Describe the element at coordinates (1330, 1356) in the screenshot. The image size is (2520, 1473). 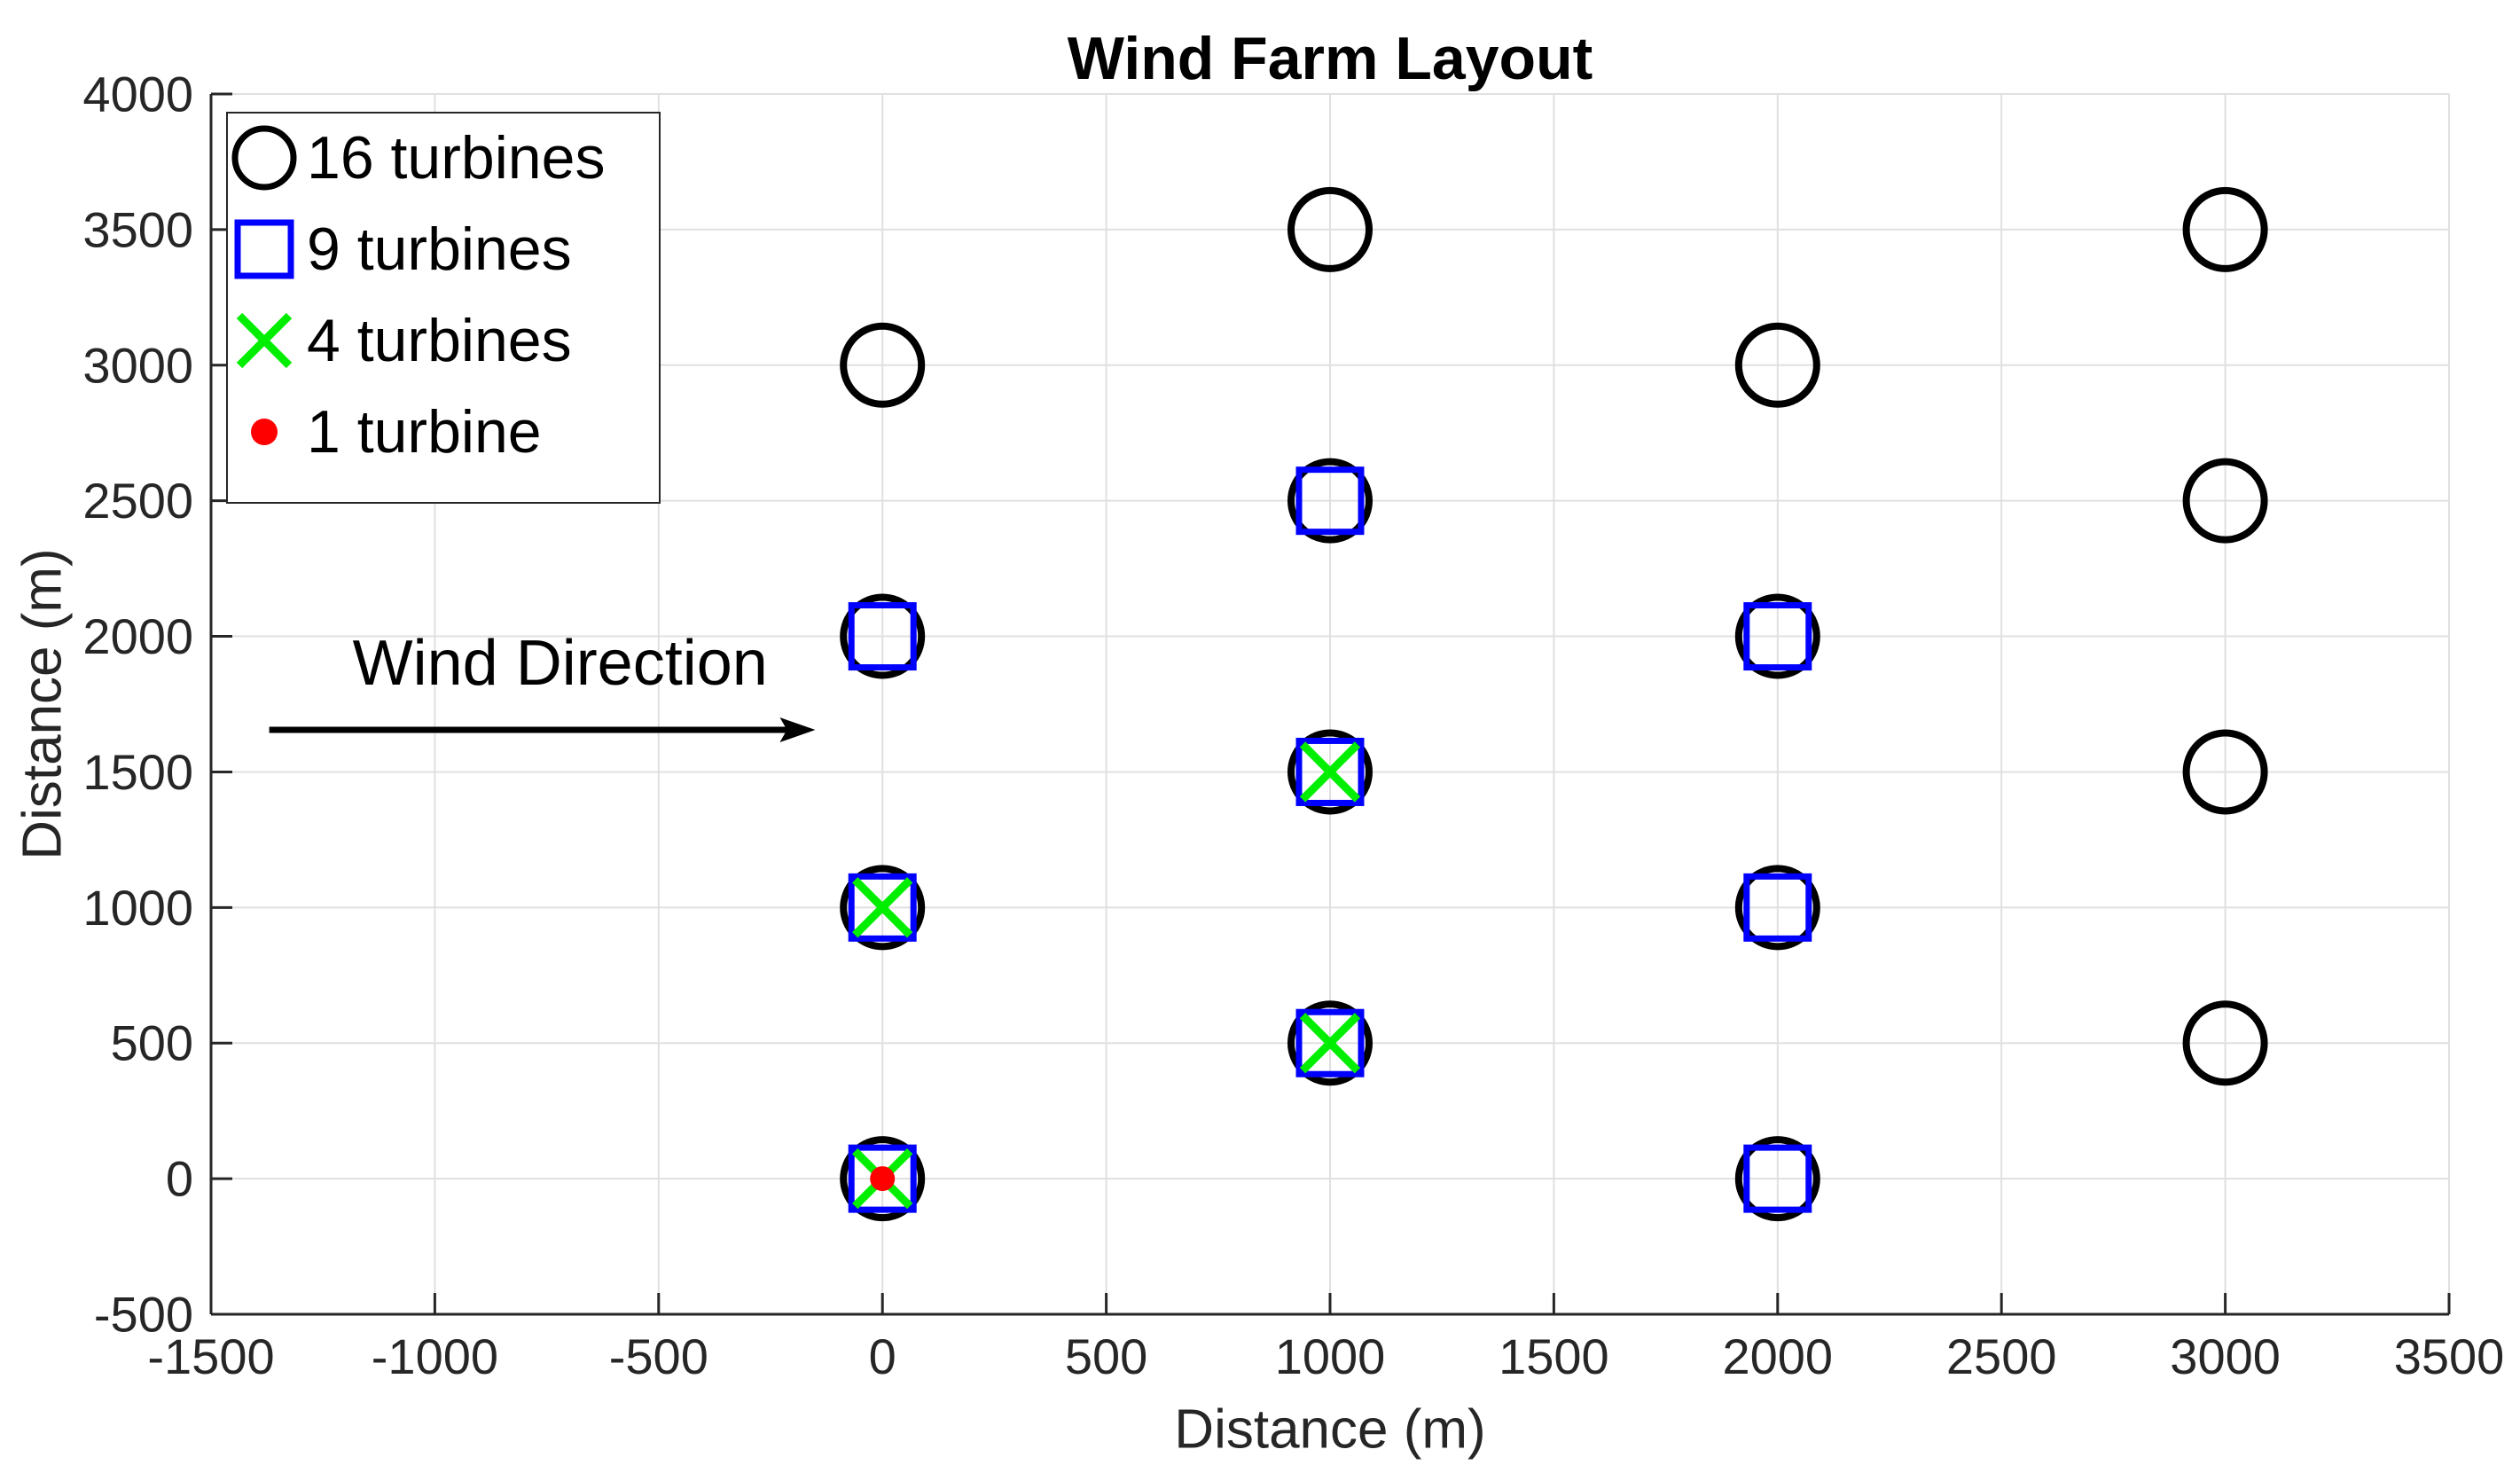
I see `x-tick-label: 1000` at that location.